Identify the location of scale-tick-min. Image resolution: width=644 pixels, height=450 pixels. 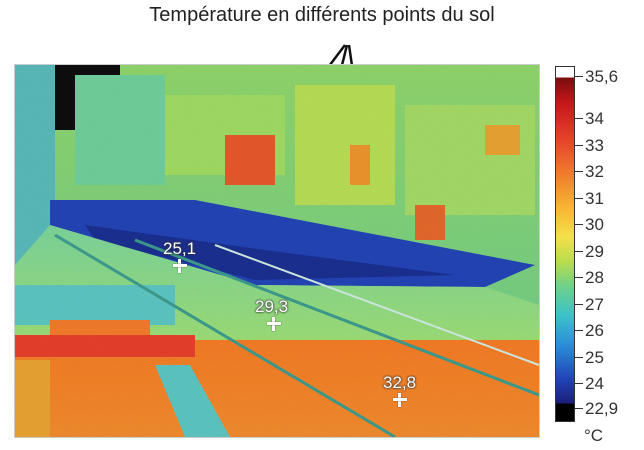
(579, 408).